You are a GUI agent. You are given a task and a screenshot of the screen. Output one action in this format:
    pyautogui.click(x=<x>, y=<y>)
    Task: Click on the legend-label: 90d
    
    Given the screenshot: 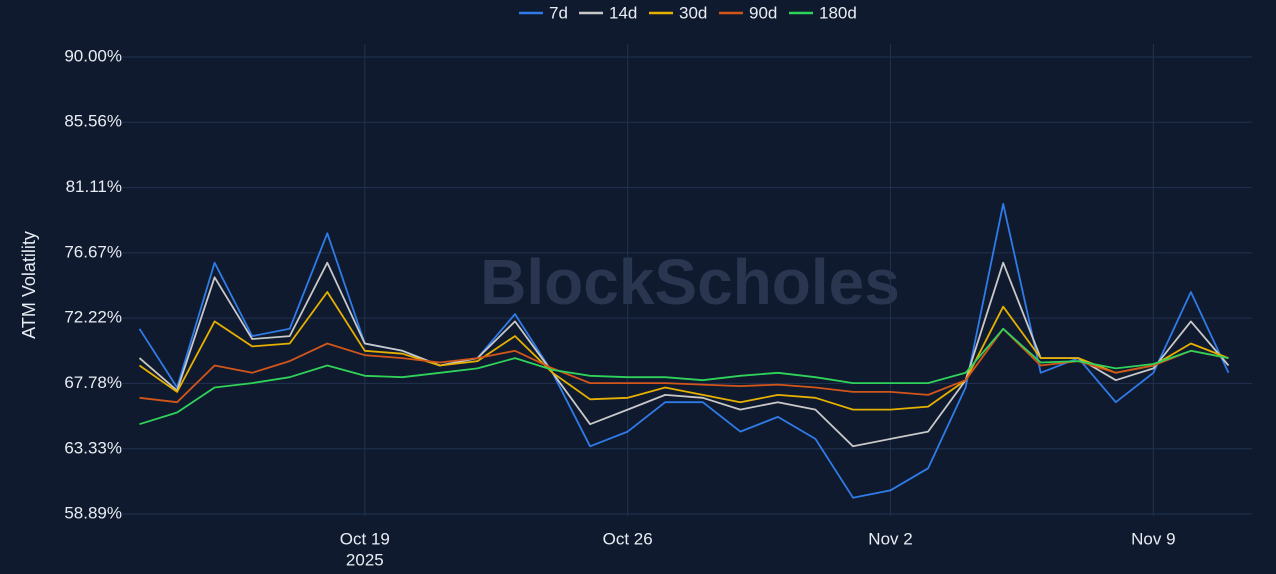 What is the action you would take?
    pyautogui.click(x=763, y=12)
    